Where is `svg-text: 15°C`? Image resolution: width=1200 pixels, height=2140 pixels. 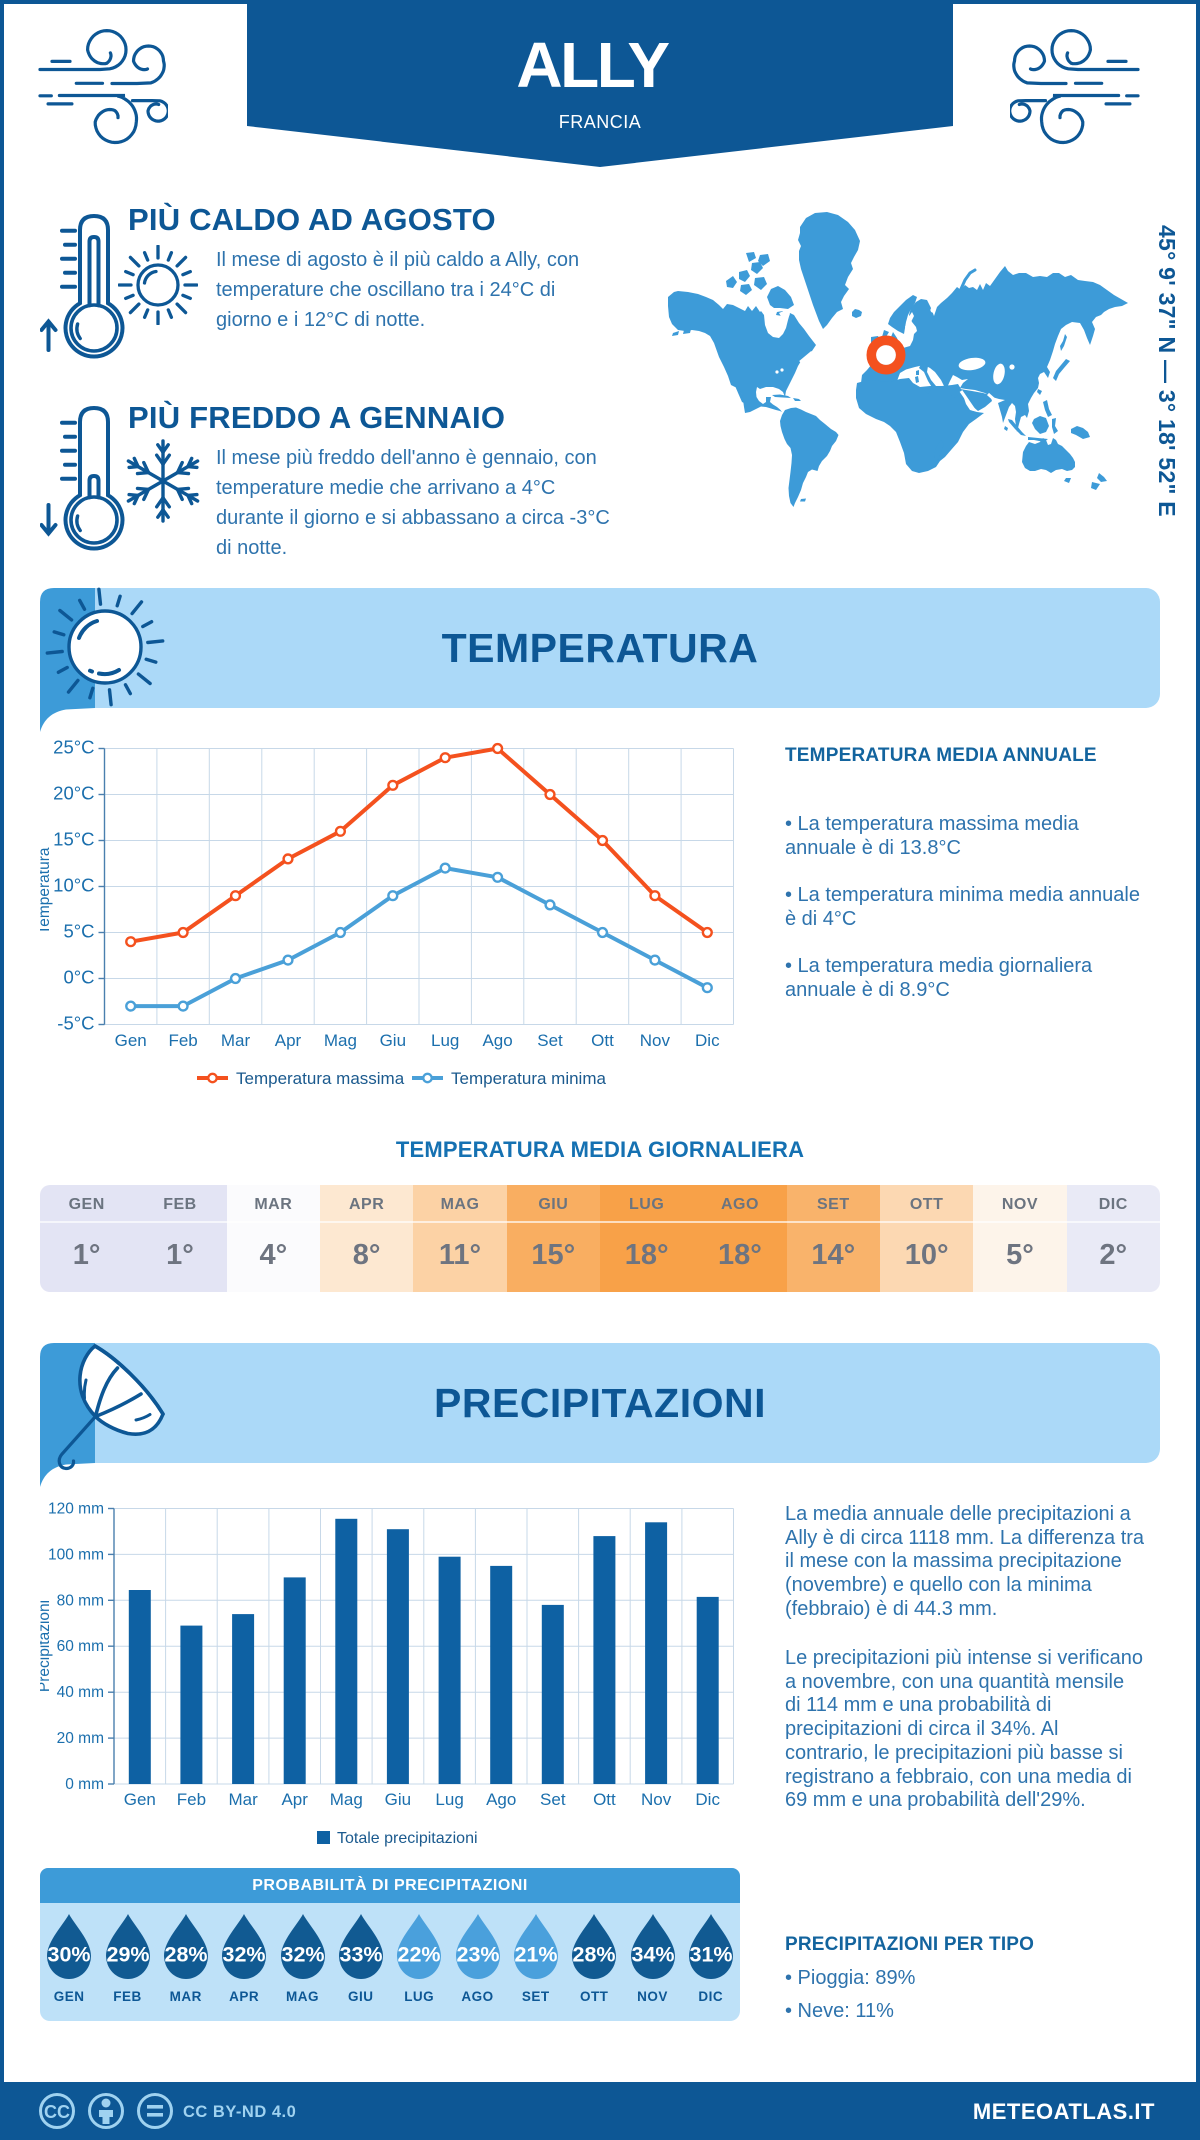 svg-text: 15°C is located at coordinates (73, 839).